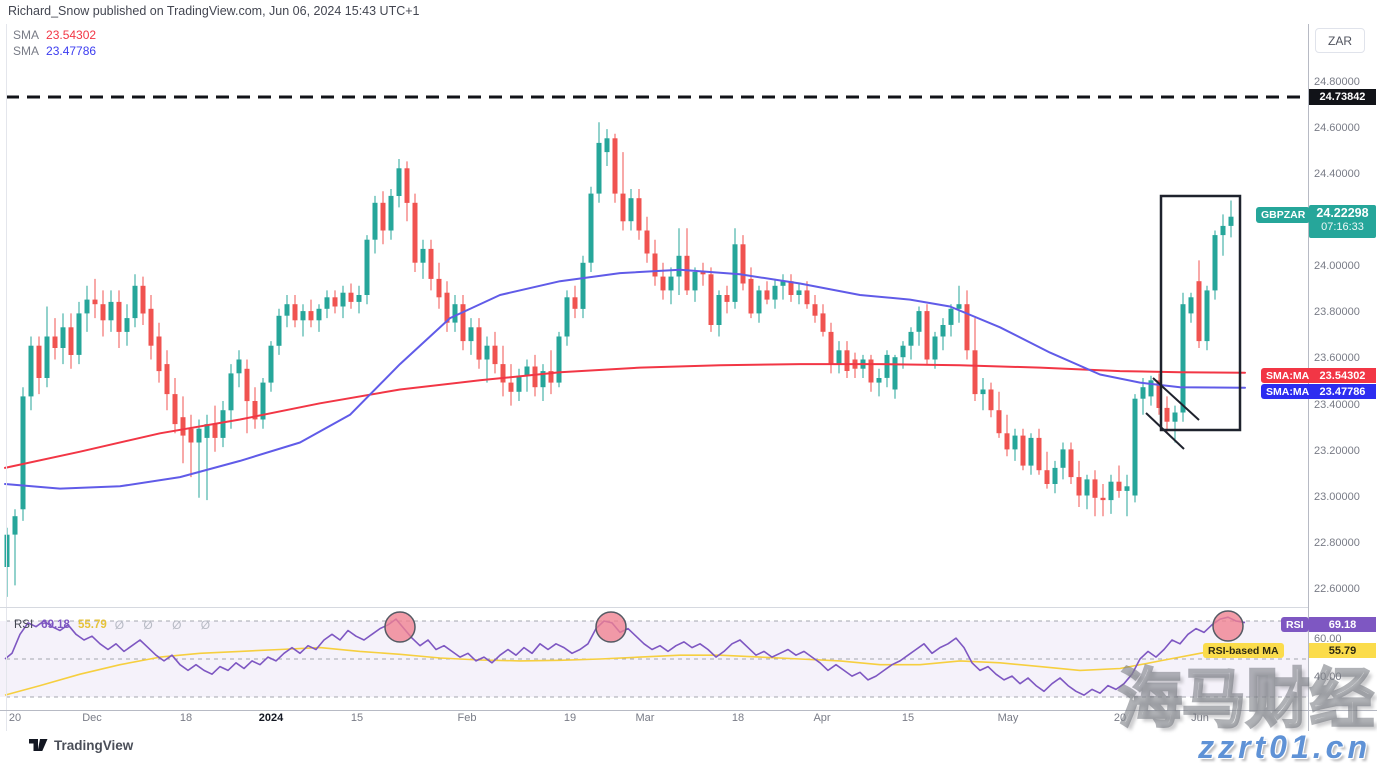 The image size is (1377, 763). What do you see at coordinates (1337, 266) in the screenshot?
I see `price-tick: 24.00000` at bounding box center [1337, 266].